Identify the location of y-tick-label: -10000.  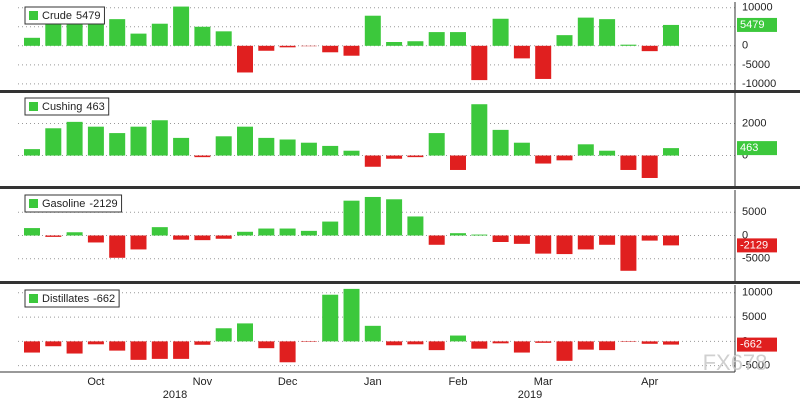
(759, 84).